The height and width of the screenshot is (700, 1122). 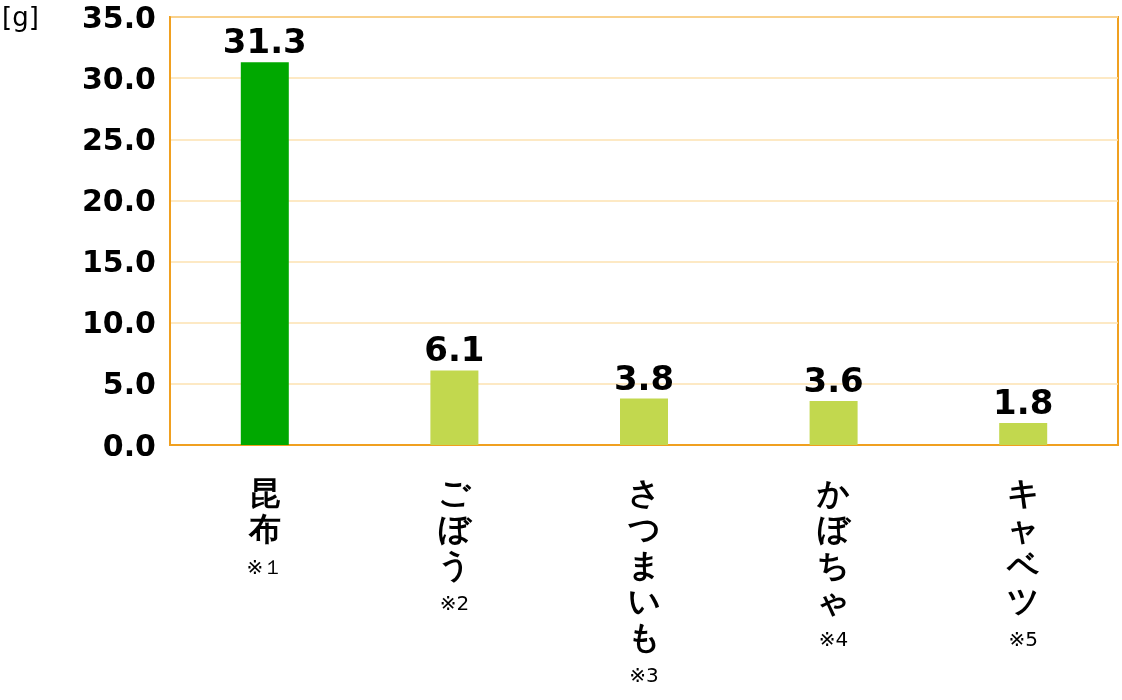 I want to click on x-tick-label: ごぼう ※2, so click(x=455, y=544).